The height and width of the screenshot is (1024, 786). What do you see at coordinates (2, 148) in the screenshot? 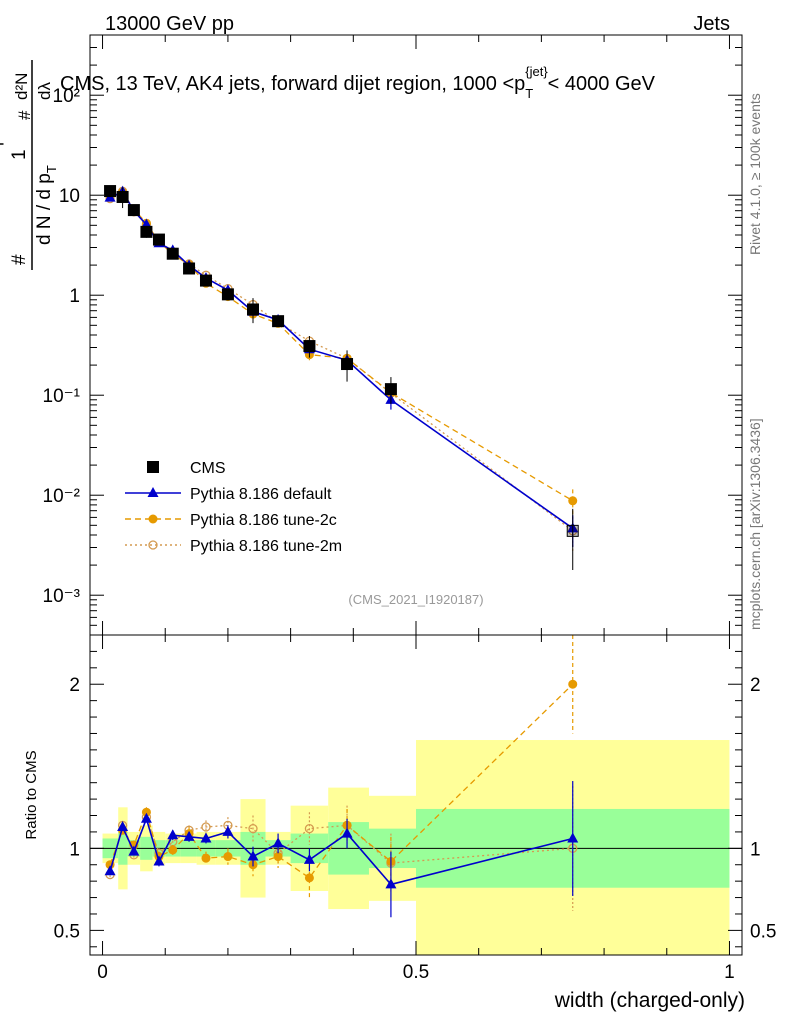
I see `ylabel-dp: d p` at bounding box center [2, 148].